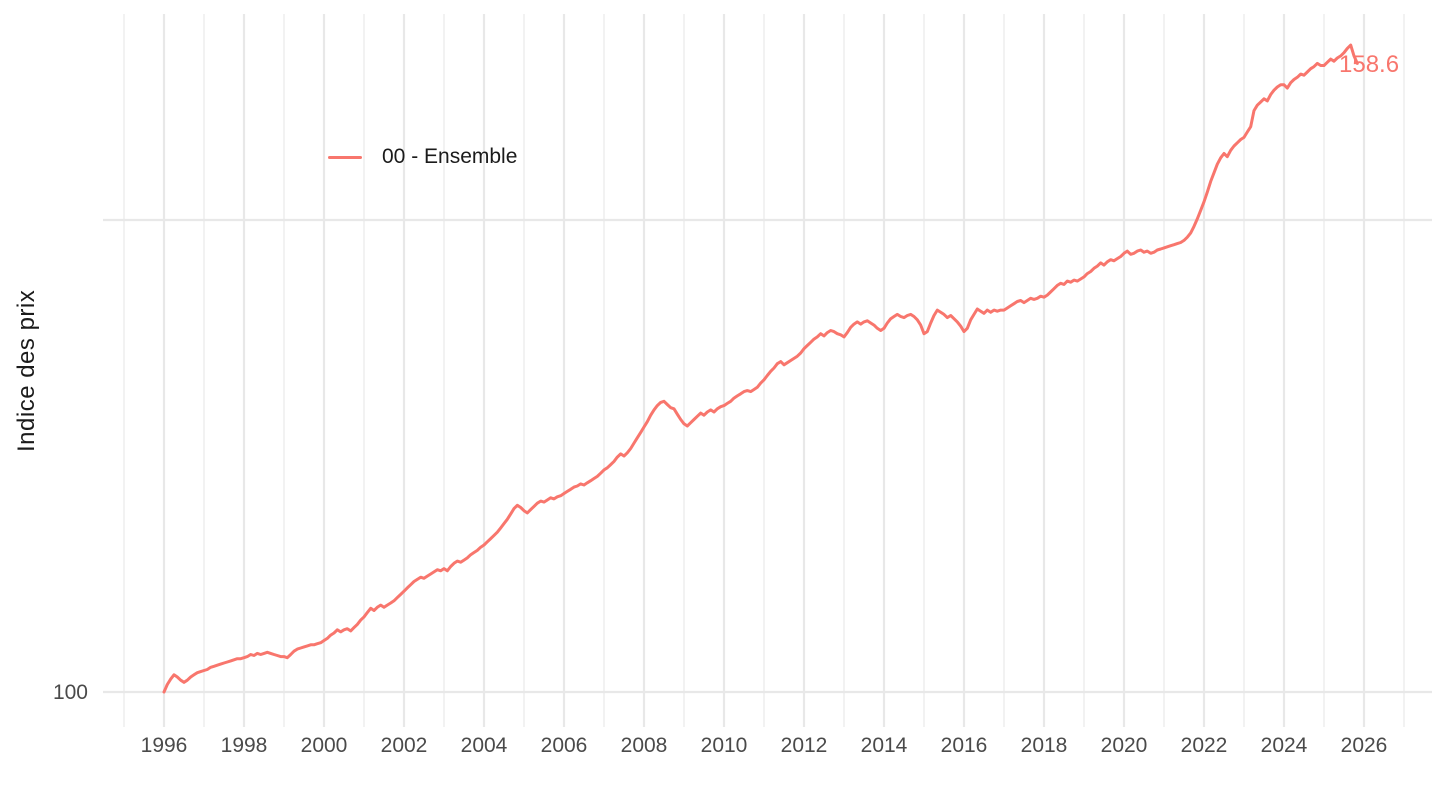 Image resolution: width=1440 pixels, height=810 pixels. Describe the element at coordinates (164, 745) in the screenshot. I see `x-tick-label: 1996` at that location.